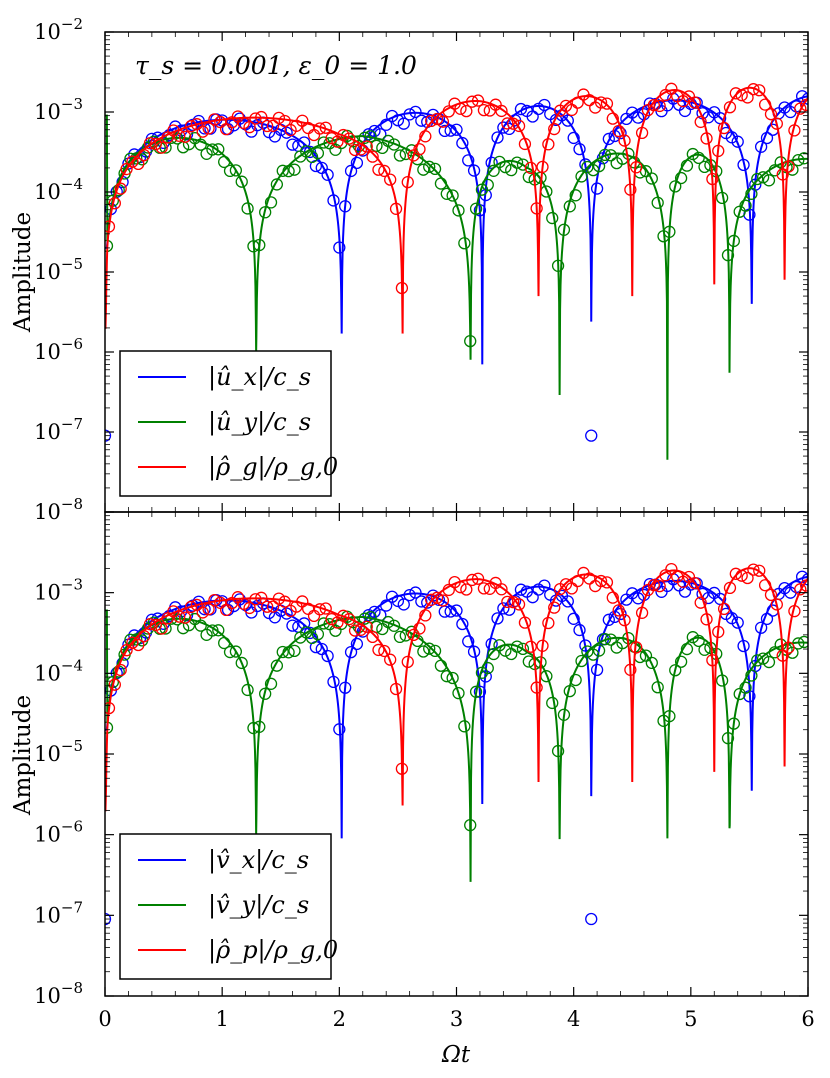  Describe the element at coordinates (339, 1019) in the screenshot. I see `xtick-label: 2` at that location.